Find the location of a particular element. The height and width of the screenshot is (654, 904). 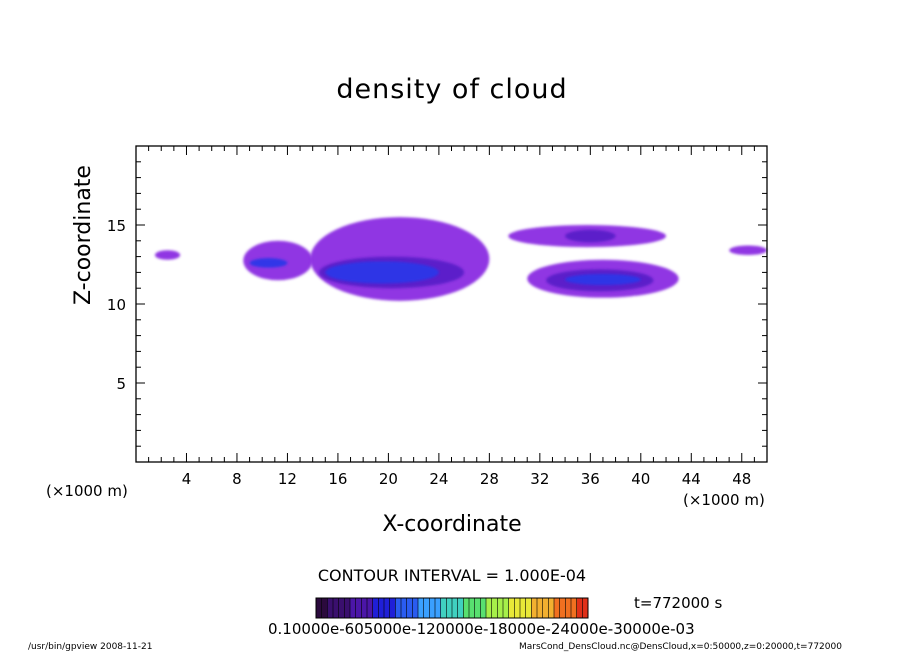

x-unit-label-right: (×1000 m) is located at coordinates (724, 500).